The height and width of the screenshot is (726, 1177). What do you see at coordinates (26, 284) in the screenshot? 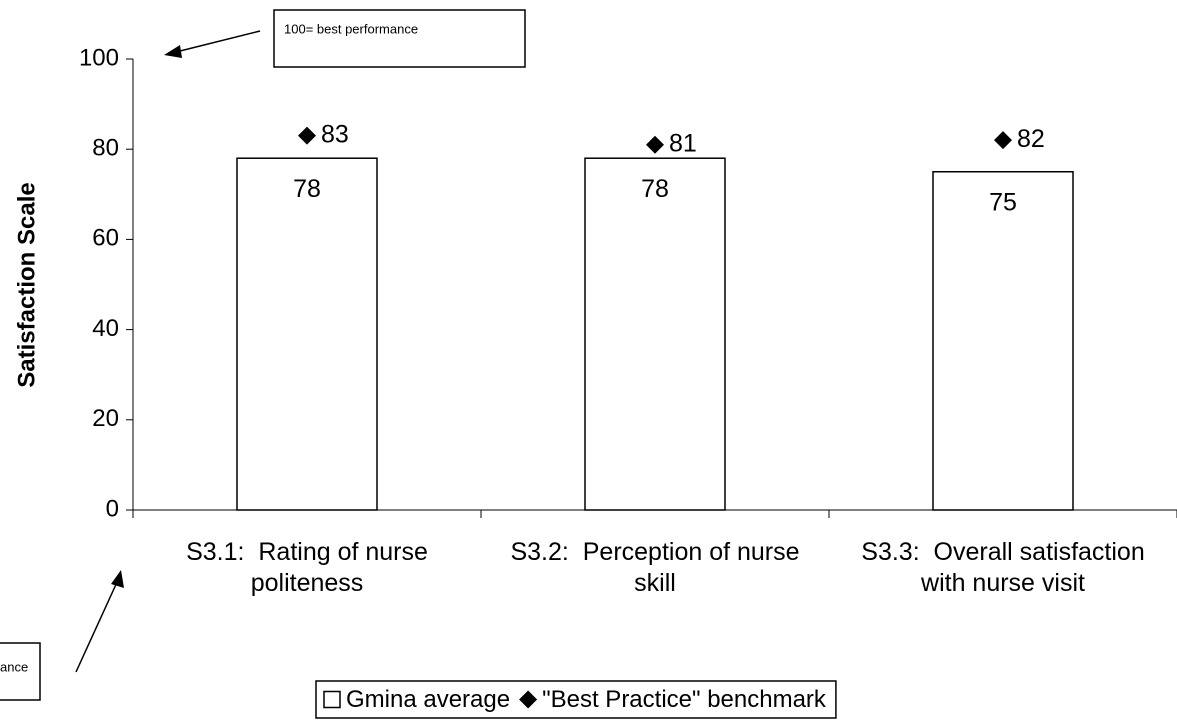
I see `y-axis-label: Satisfaction Scale` at bounding box center [26, 284].